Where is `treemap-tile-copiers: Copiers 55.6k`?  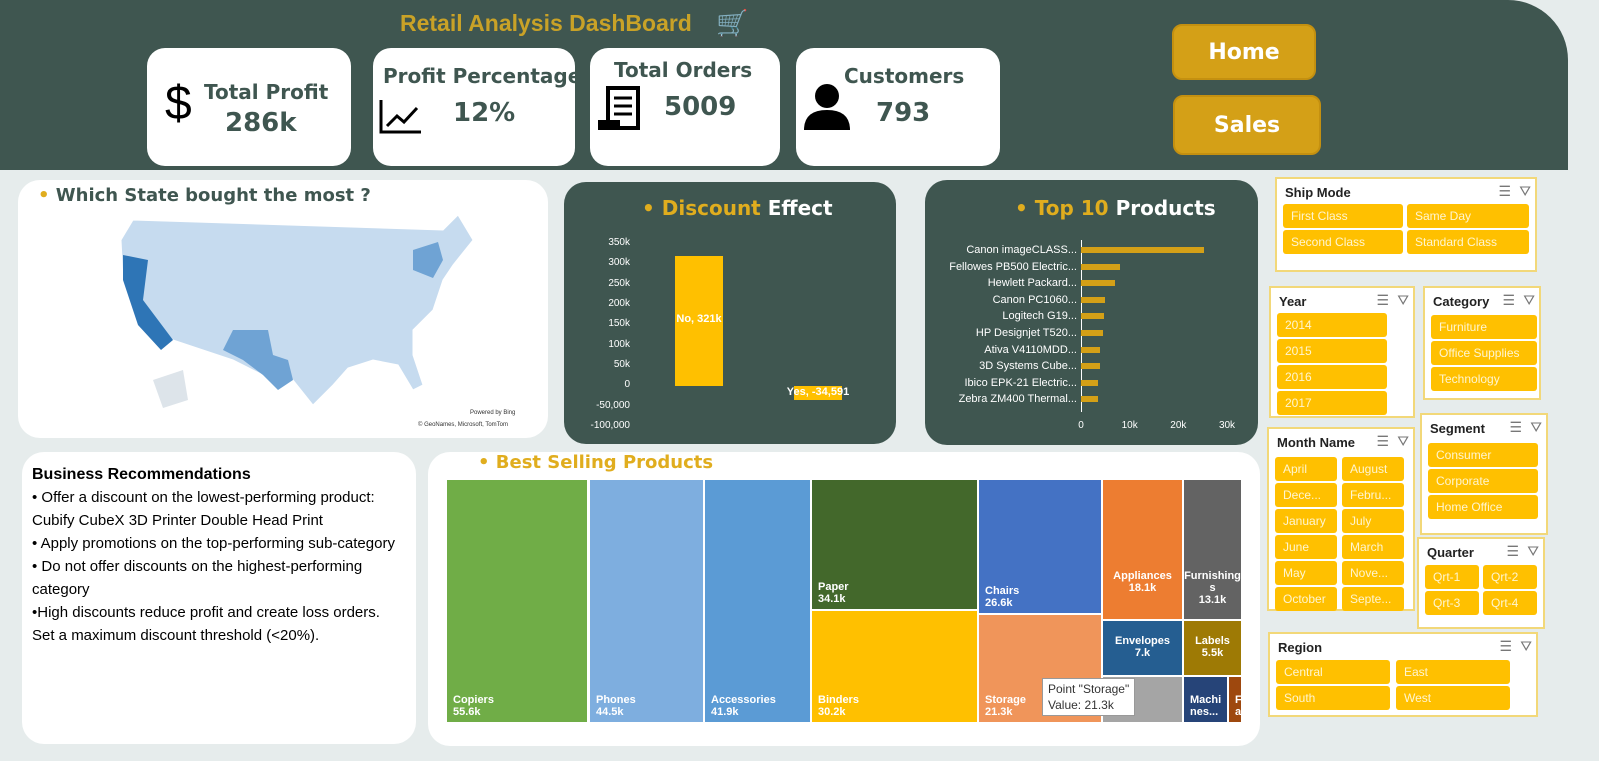 treemap-tile-copiers: Copiers 55.6k is located at coordinates (517, 601).